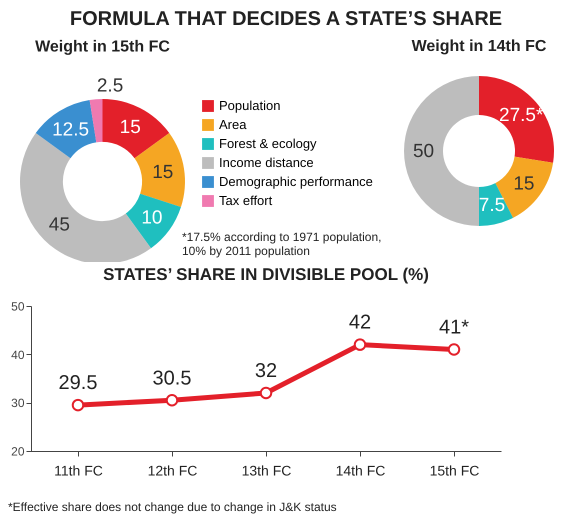 This screenshot has height=531, width=572. I want to click on y-tick-label: 40, so click(18, 355).